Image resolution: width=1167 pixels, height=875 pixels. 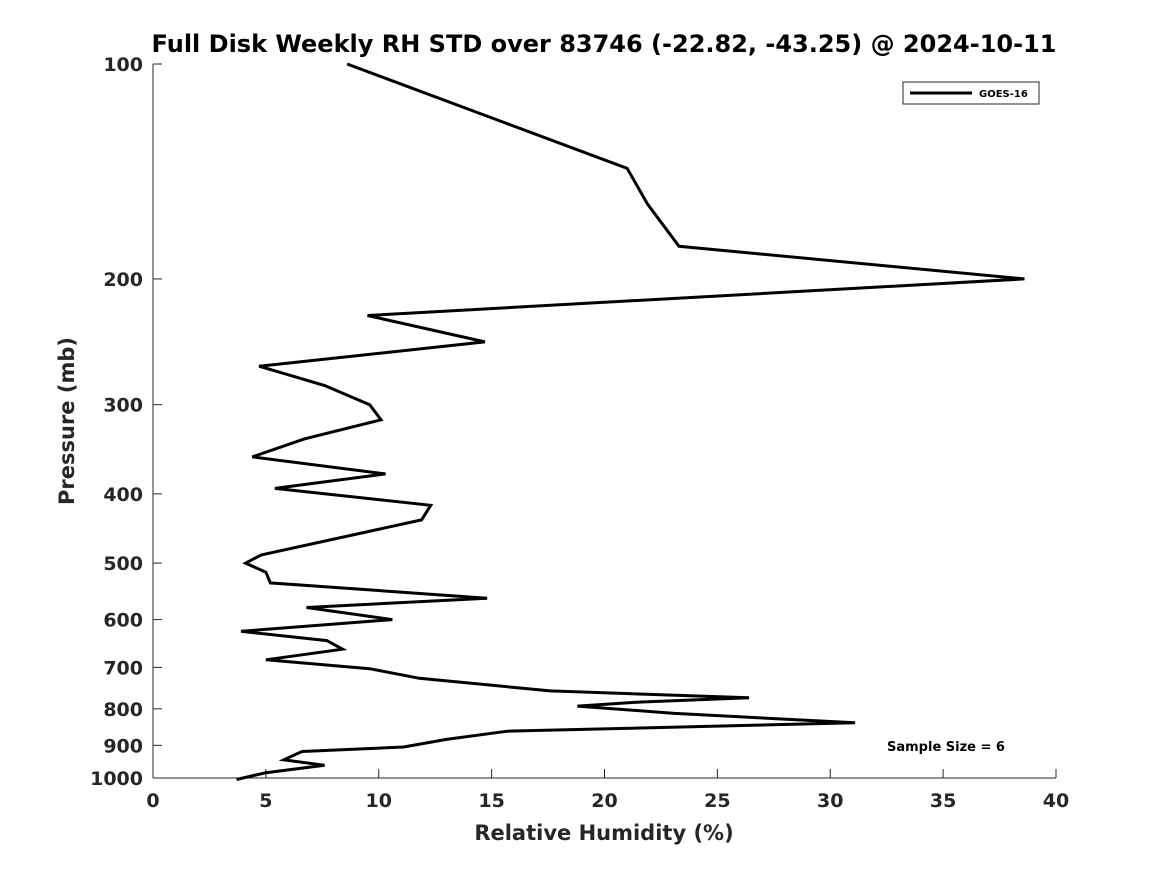 What do you see at coordinates (126, 422) in the screenshot?
I see `y-axis-ticks: 100 200 300 400 500 600 700 800 900 1000` at bounding box center [126, 422].